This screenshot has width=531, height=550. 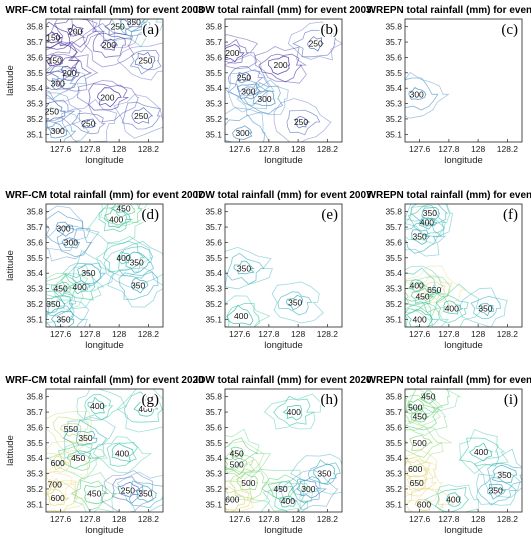 What do you see at coordinates (330, 400) in the screenshot?
I see `panel-letter: (h)` at bounding box center [330, 400].